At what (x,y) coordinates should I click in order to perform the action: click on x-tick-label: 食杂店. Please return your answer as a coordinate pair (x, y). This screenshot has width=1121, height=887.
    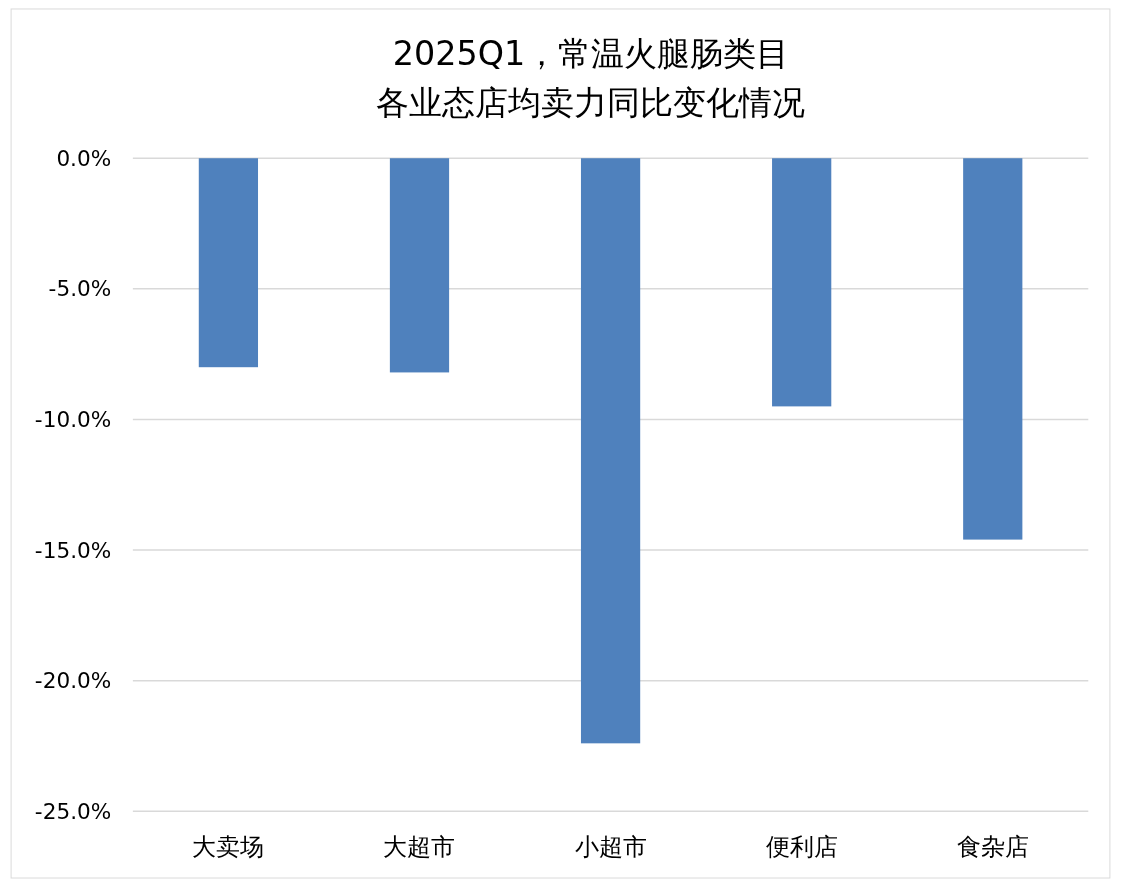
    Looking at the image, I should click on (992, 847).